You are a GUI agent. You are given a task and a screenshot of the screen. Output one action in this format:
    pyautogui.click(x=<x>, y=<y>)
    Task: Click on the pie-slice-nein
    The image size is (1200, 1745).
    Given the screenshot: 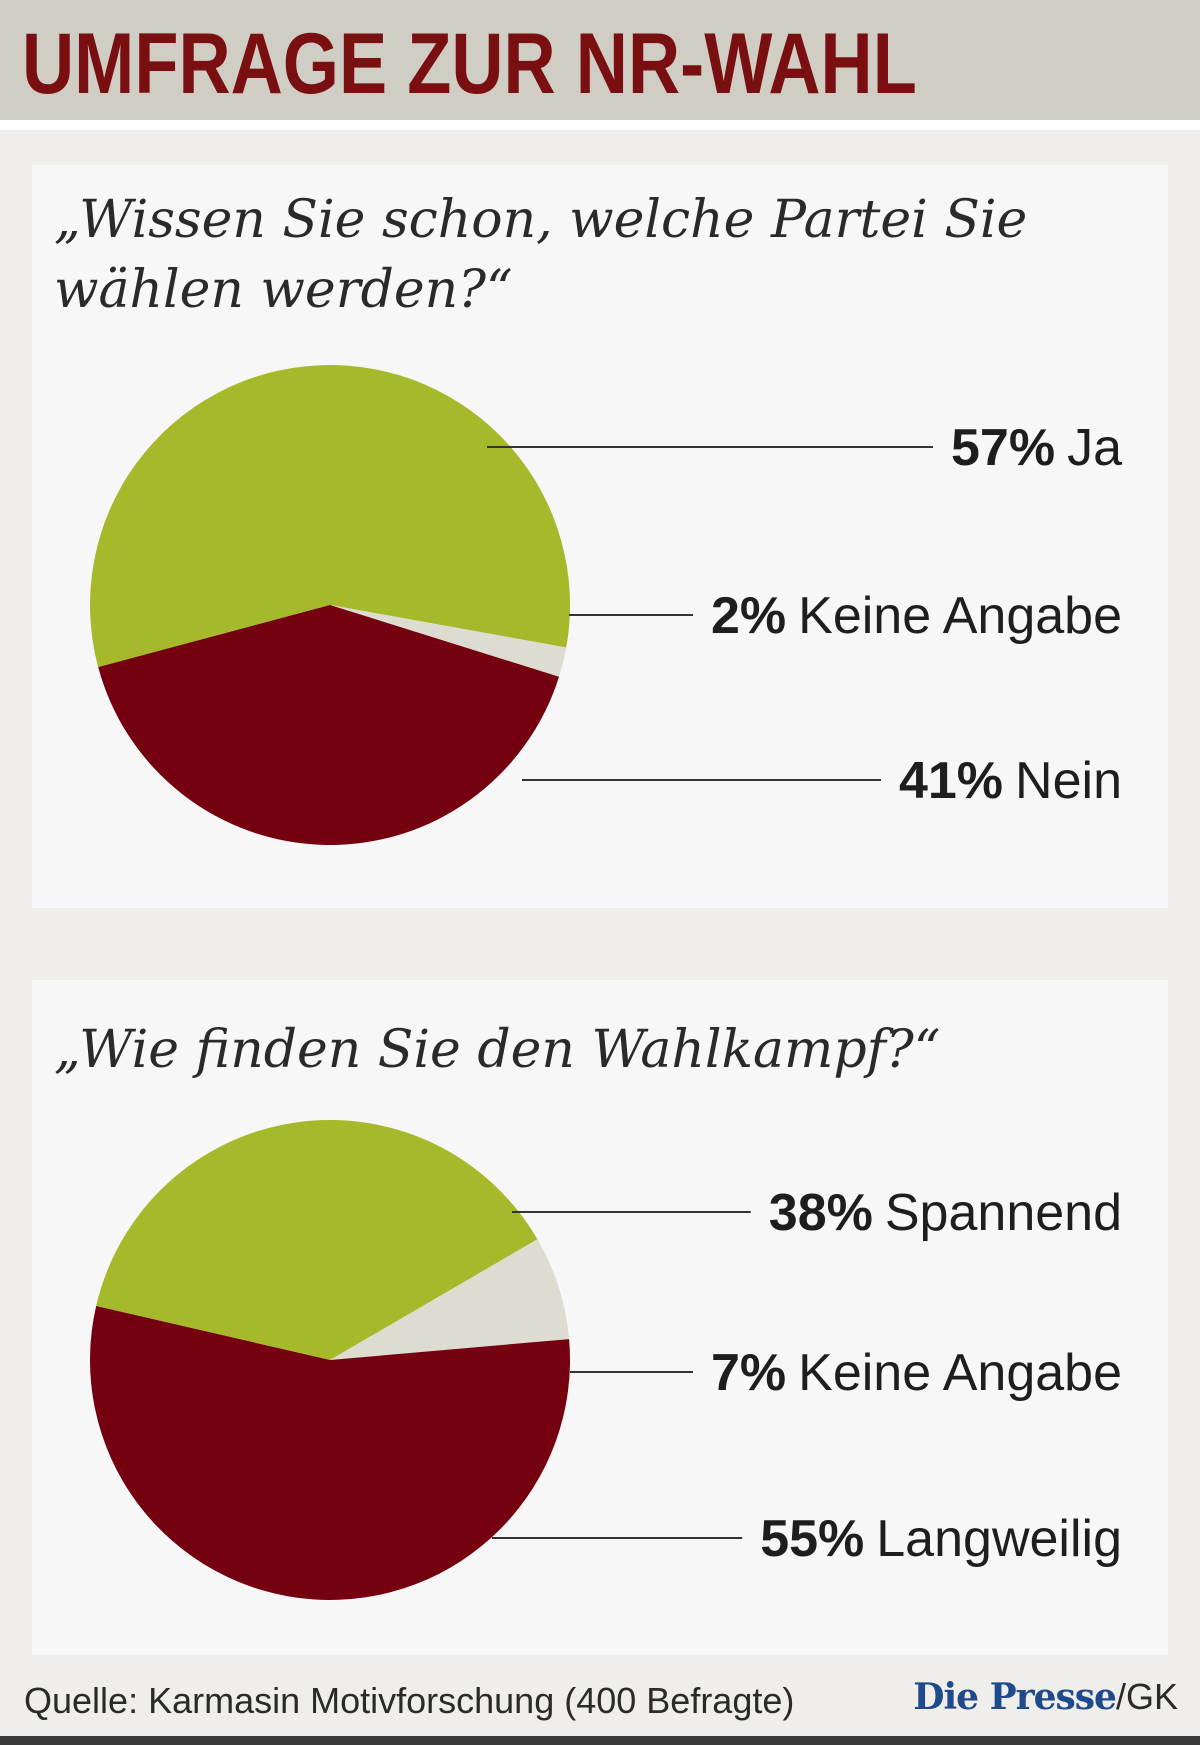 What is the action you would take?
    pyautogui.click(x=329, y=725)
    